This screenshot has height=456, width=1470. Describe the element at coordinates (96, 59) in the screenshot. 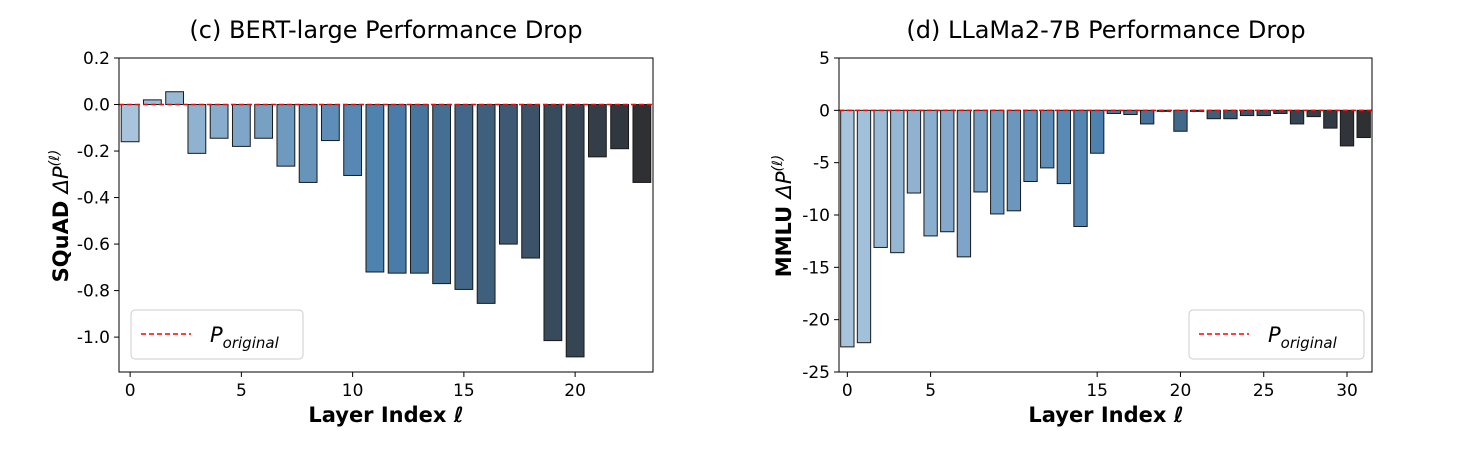

I see `y-tick-label: 0.2` at that location.